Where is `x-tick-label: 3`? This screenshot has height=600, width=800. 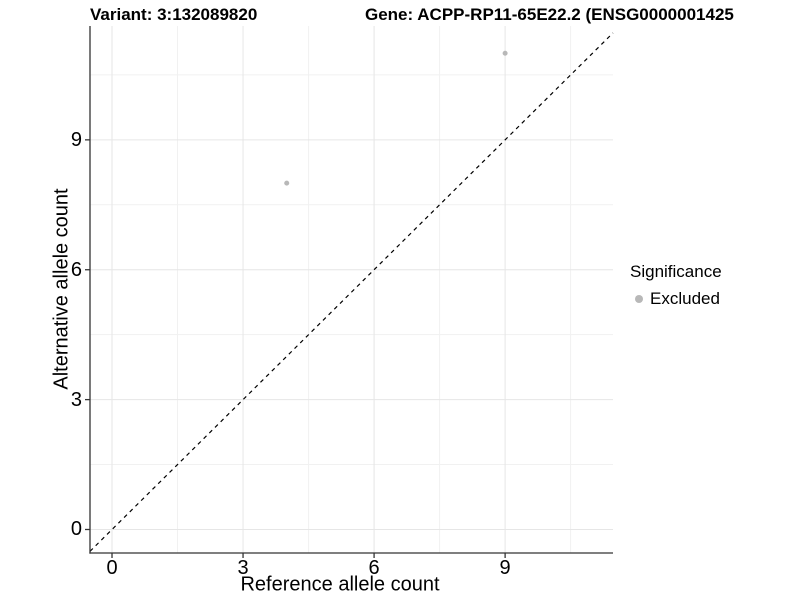
x-tick-label: 3 is located at coordinates (243, 568).